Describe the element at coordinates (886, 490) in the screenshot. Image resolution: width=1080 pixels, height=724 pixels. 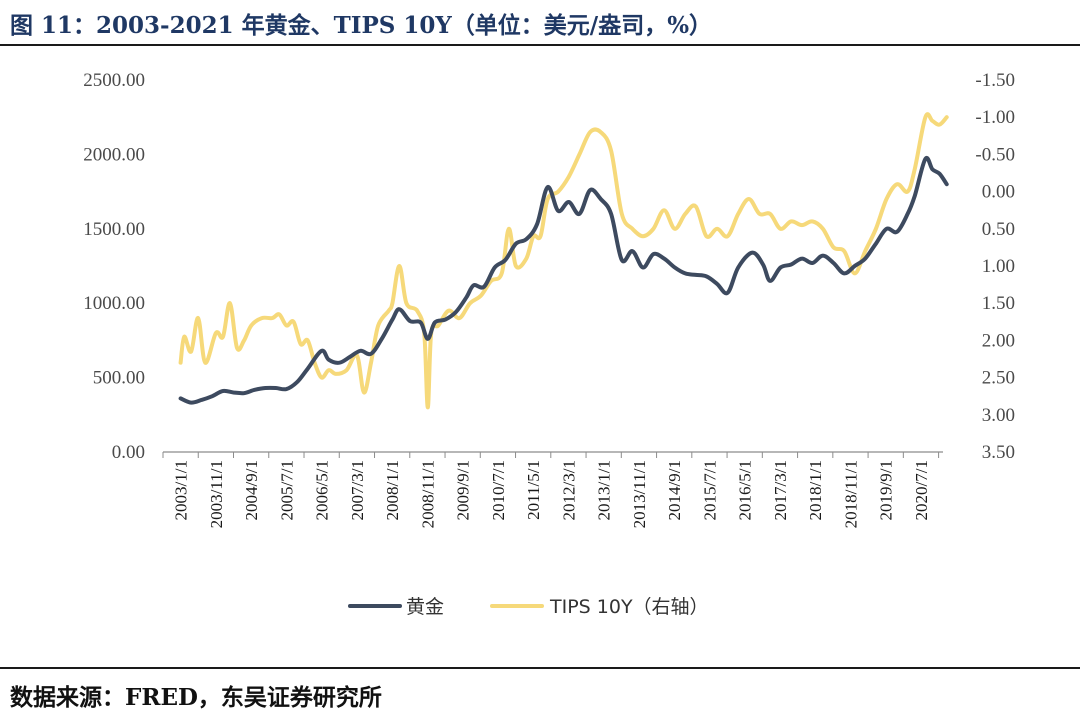
I see `x-tick-label: 2019/9/1` at that location.